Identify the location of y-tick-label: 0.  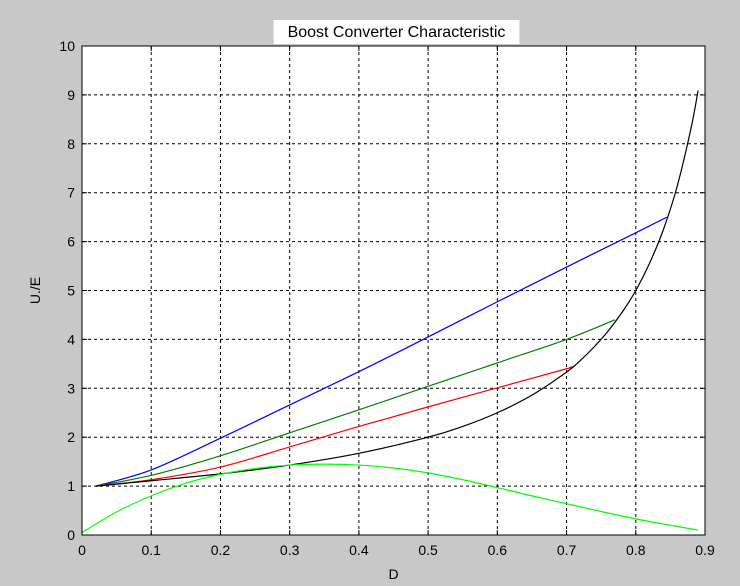
(71, 535).